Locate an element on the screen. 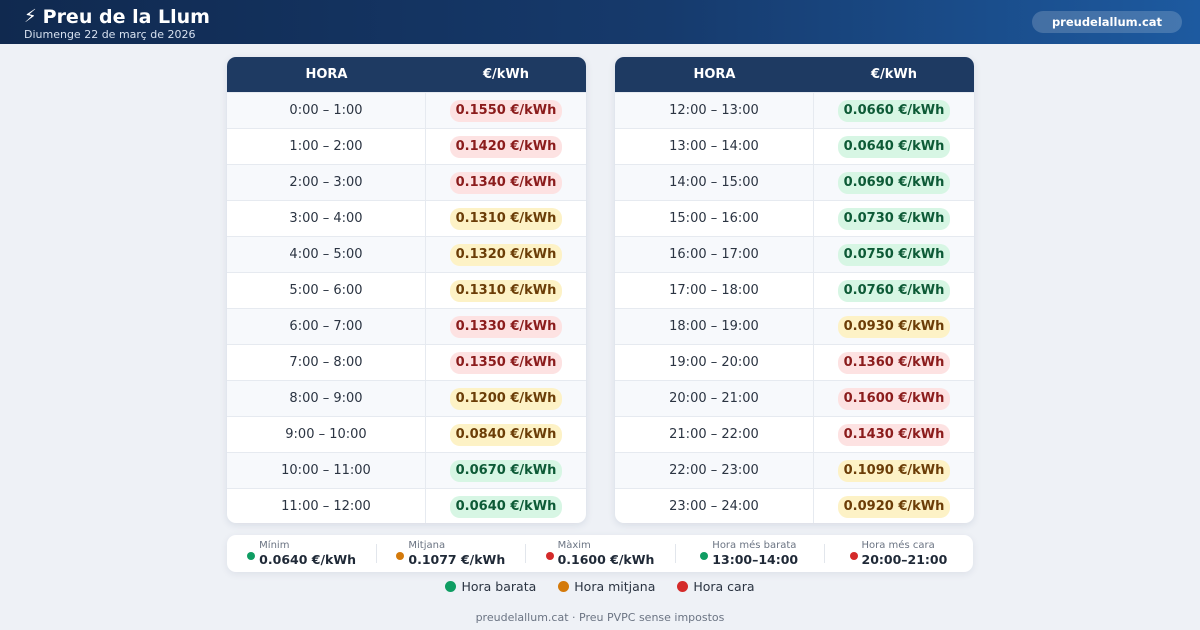 The image size is (1200, 630). price-badge: 0.0660 €/kWh is located at coordinates (894, 110).